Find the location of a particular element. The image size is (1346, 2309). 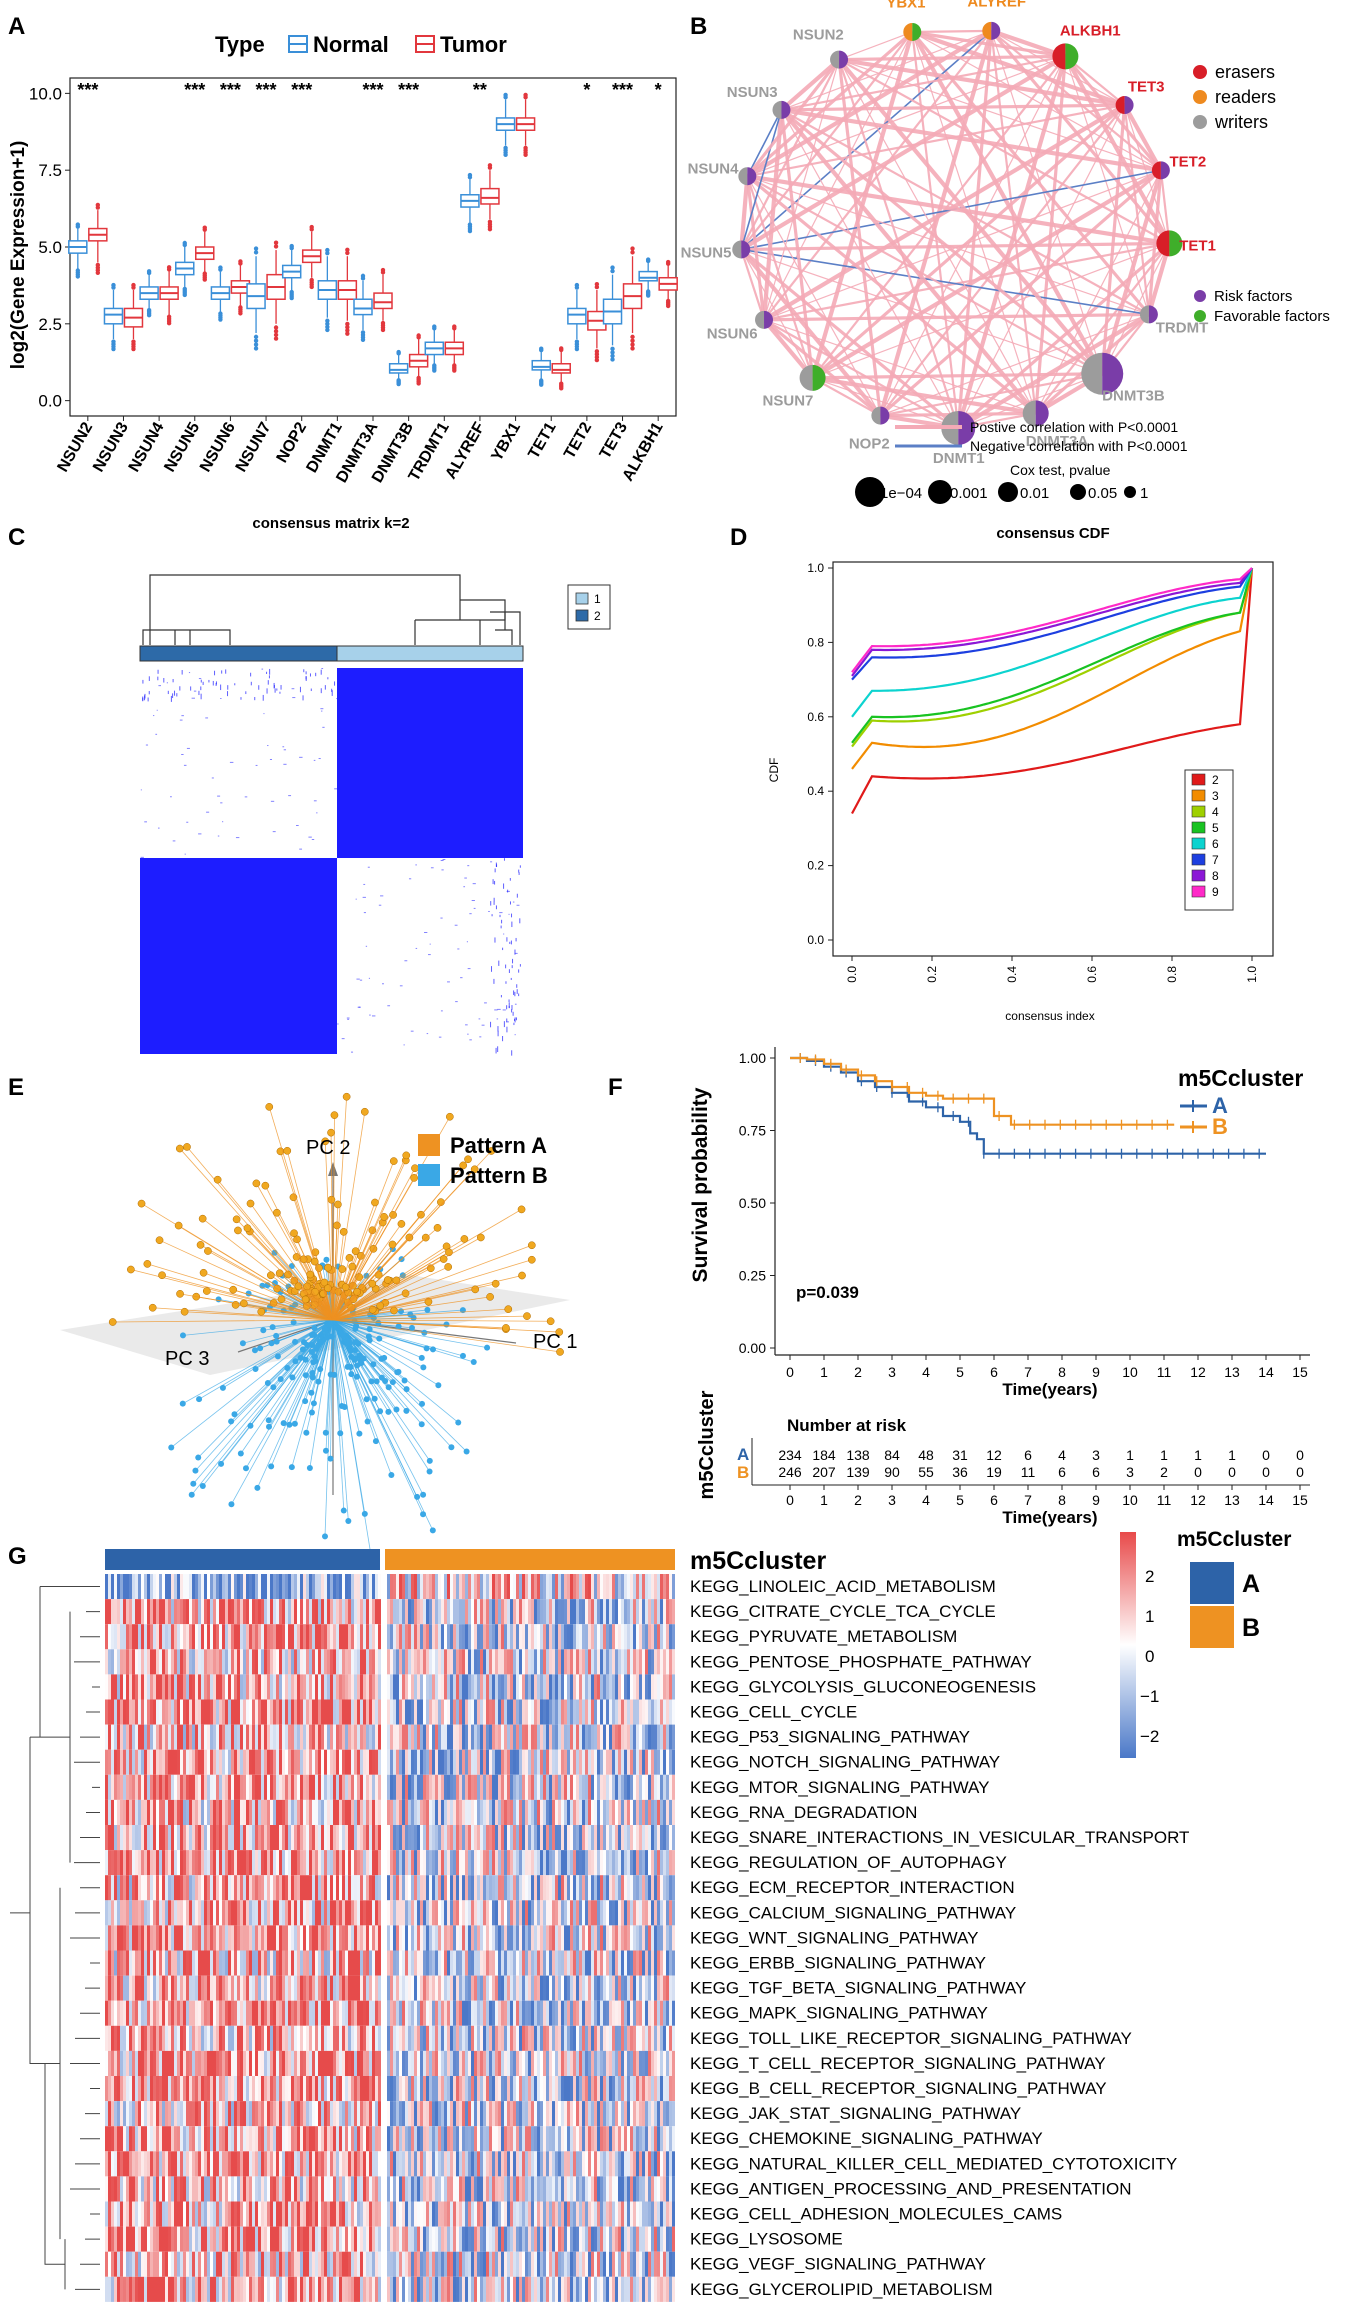

panel-g-letter: G is located at coordinates (17, 1556).